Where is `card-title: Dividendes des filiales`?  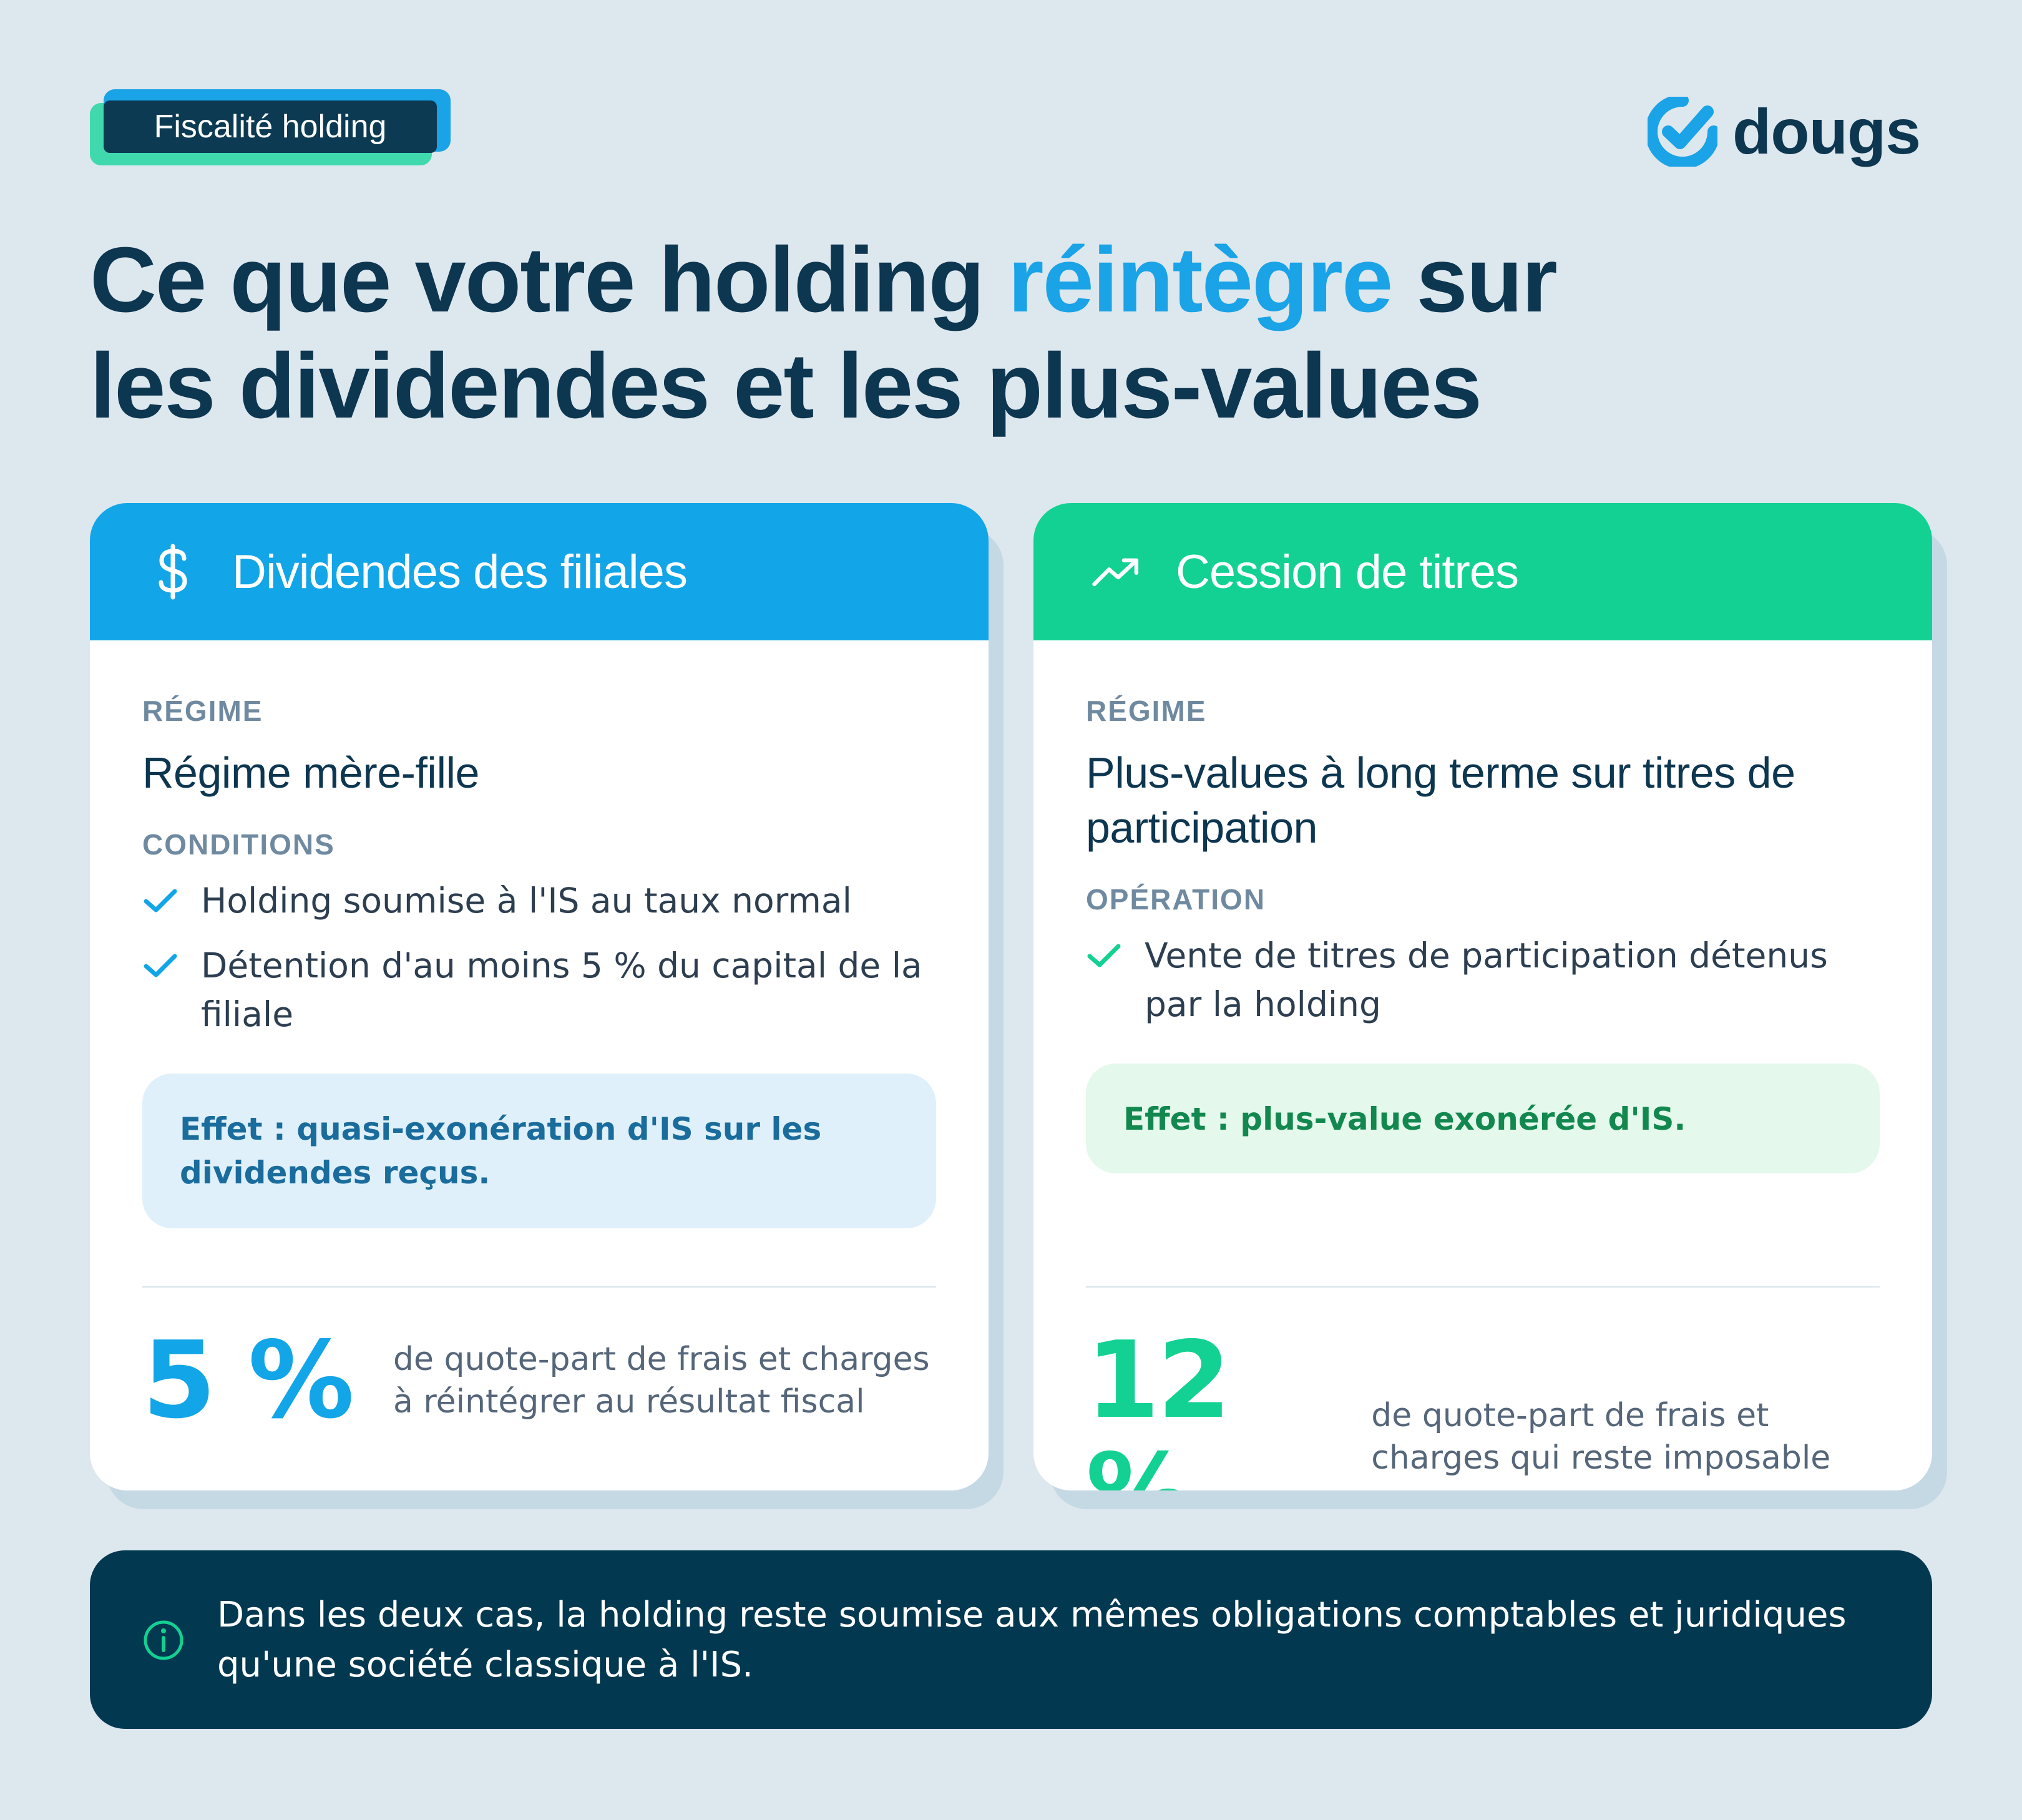
card-title: Dividendes des filiales is located at coordinates (460, 572).